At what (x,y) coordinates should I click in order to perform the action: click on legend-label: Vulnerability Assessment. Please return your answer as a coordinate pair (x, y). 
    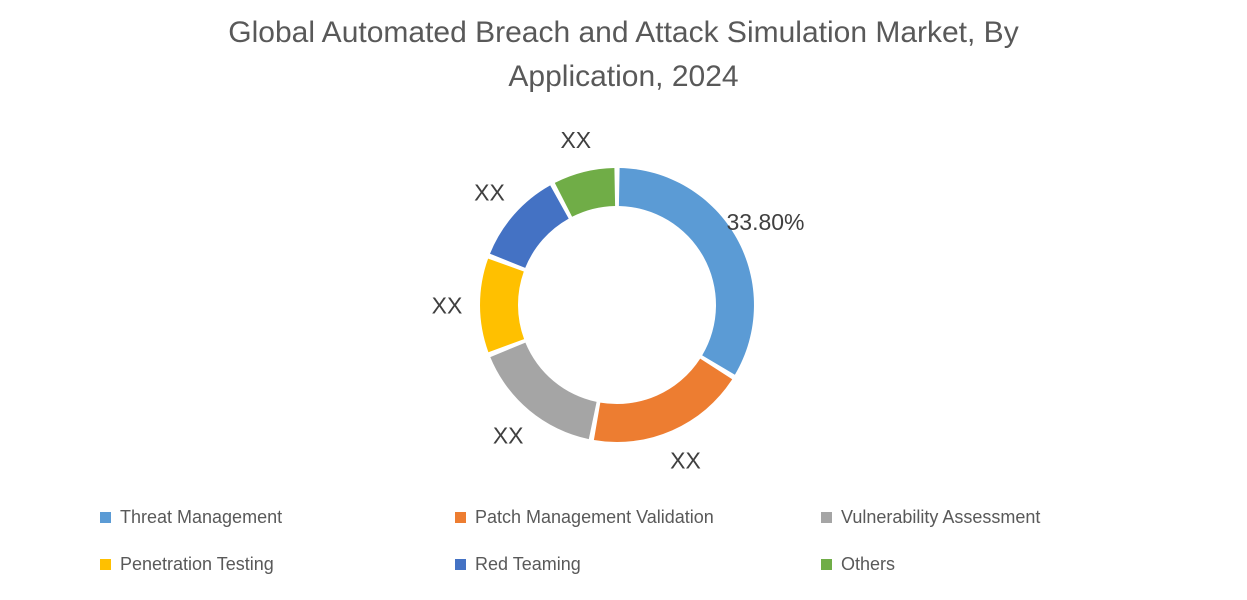
    Looking at the image, I should click on (941, 517).